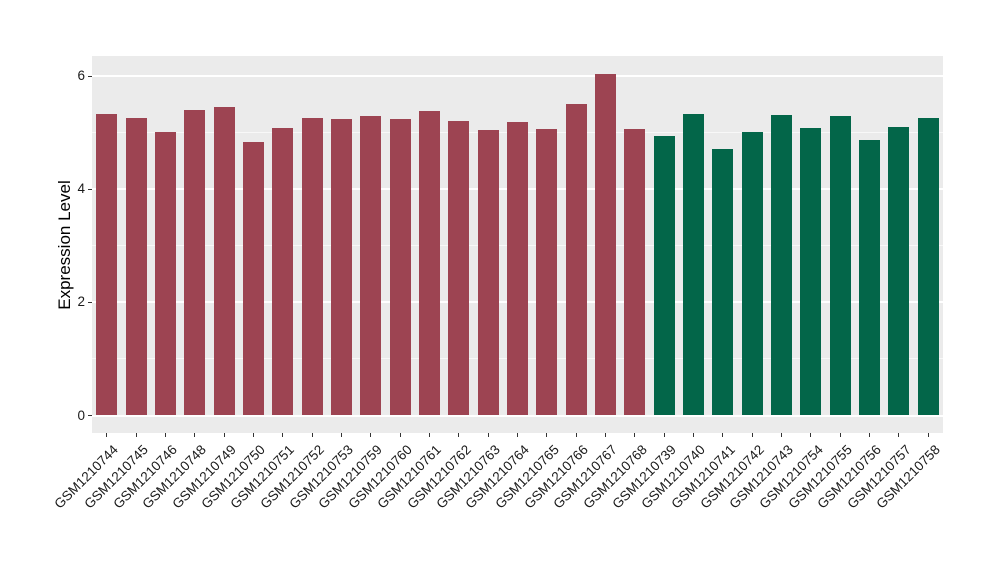 This screenshot has height=580, width=1000. I want to click on bar-GSM1210762, so click(459, 268).